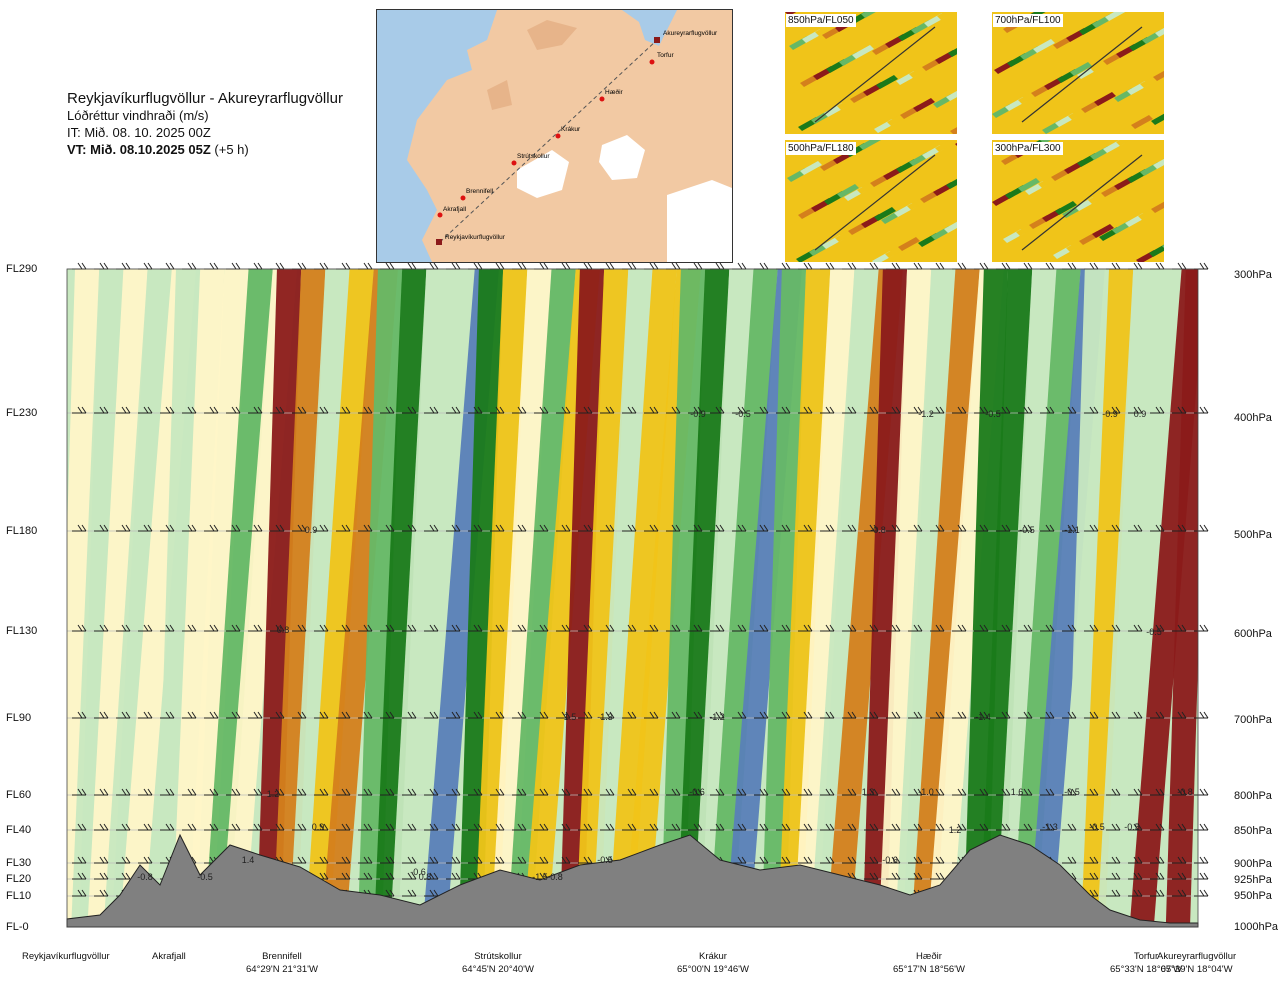 This screenshot has height=981, width=1280. What do you see at coordinates (690, 33) in the screenshot?
I see `svg-text: Akureyrarflugvöllur` at bounding box center [690, 33].